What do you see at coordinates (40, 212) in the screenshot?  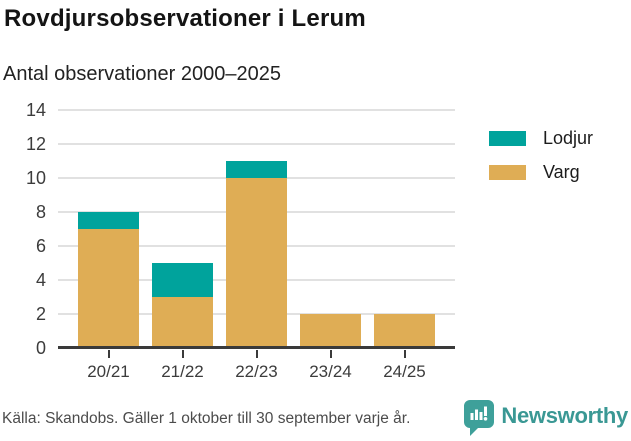 I see `y-tick-label-8: 8` at bounding box center [40, 212].